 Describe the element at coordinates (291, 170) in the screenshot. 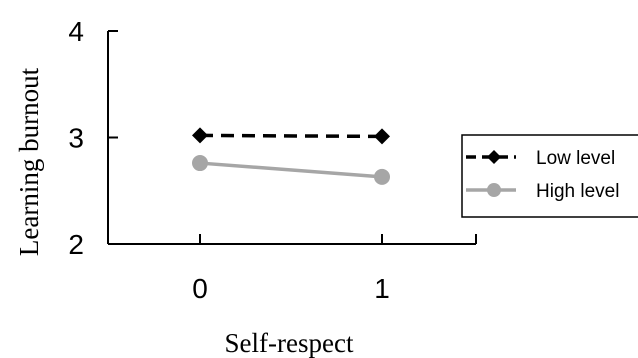

I see `high-level-line` at that location.